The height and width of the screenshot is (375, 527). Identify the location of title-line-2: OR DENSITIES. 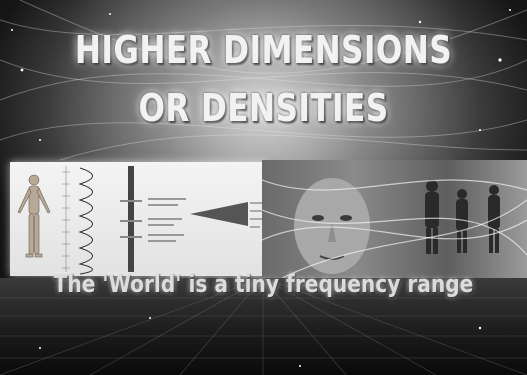
(263, 108).